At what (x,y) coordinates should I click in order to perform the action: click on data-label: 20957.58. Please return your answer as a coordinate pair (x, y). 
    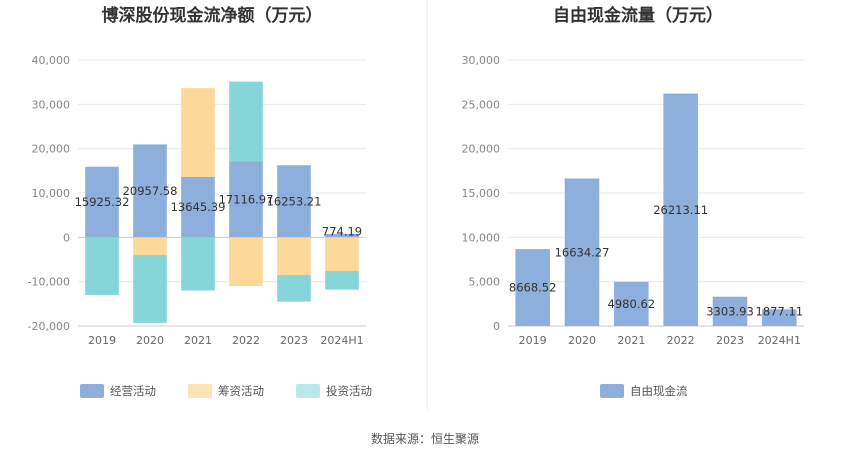
    Looking at the image, I should click on (150, 191).